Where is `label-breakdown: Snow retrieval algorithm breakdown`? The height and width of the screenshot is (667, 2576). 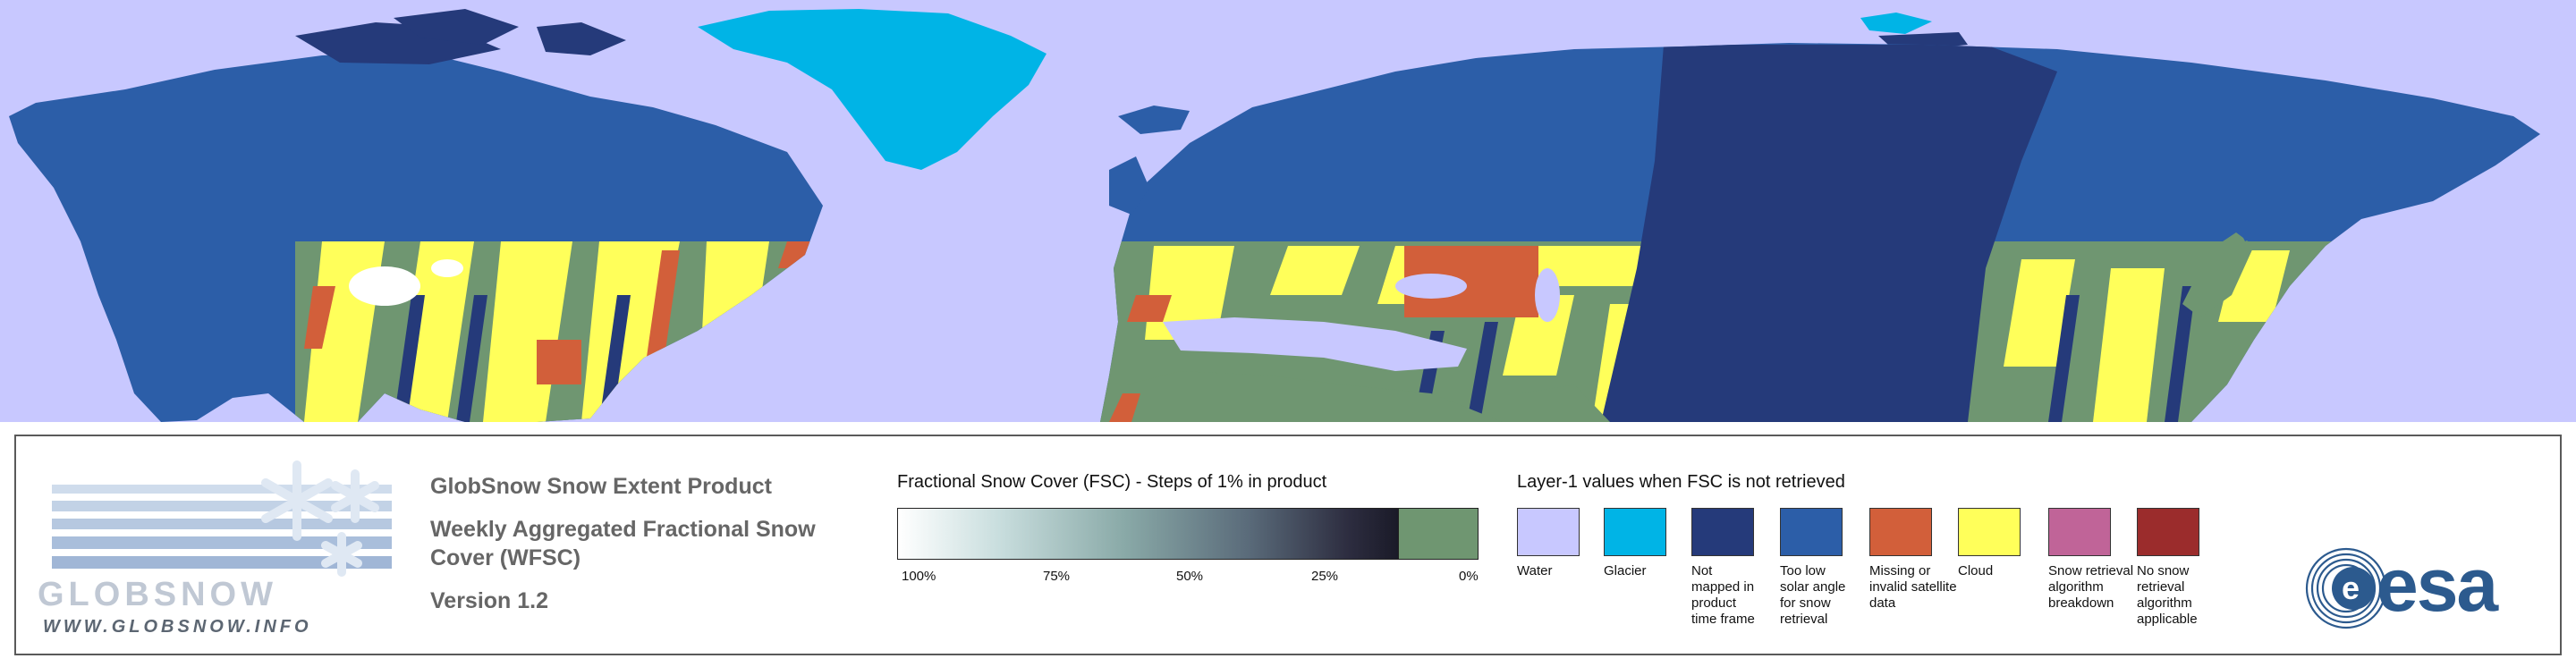 label-breakdown: Snow retrieval algorithm breakdown is located at coordinates (2091, 587).